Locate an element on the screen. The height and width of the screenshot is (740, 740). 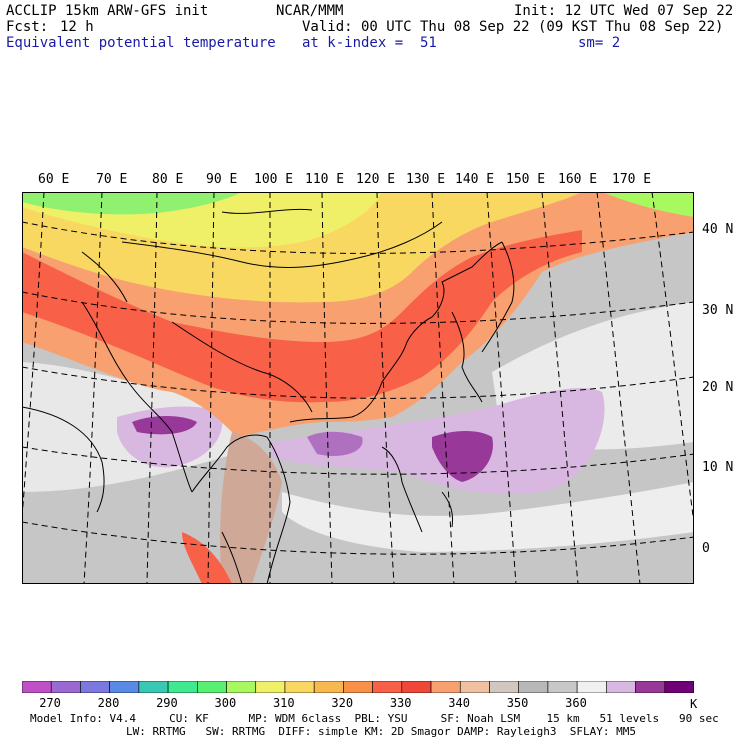
colorbar is located at coordinates (358, 687).